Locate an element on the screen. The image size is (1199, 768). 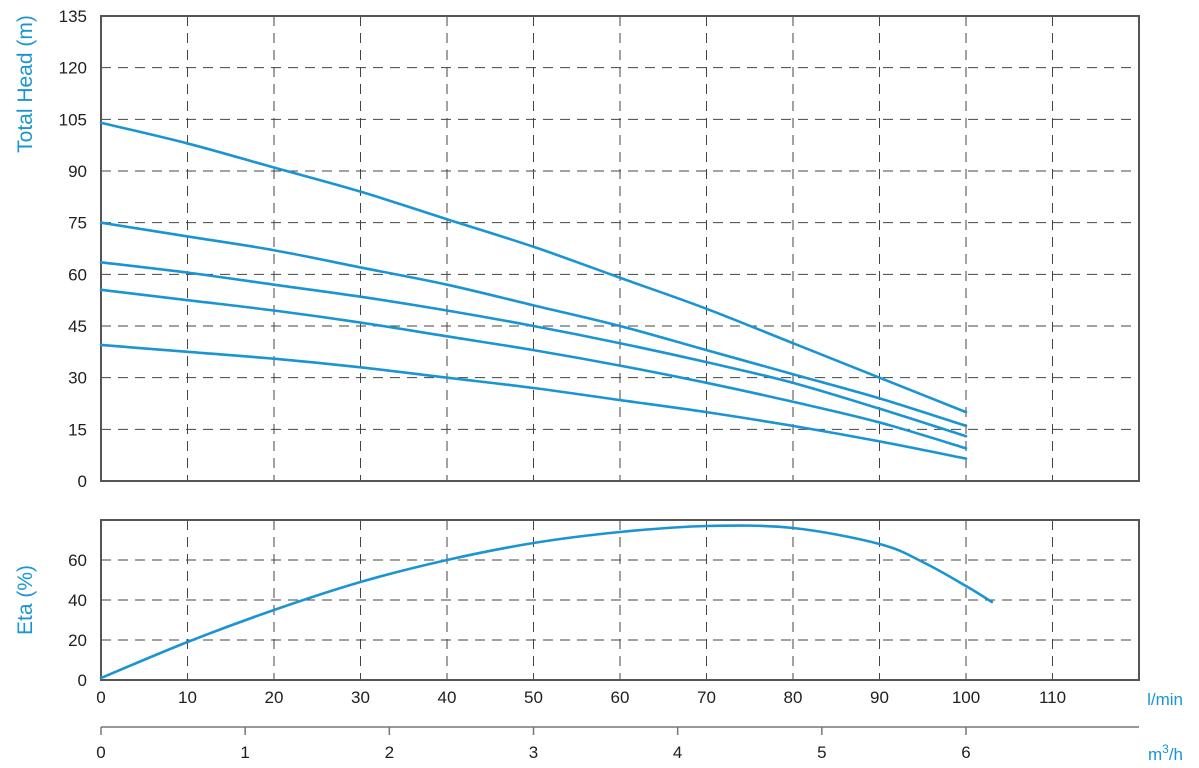
m3h-tick-label: 2 is located at coordinates (389, 752).